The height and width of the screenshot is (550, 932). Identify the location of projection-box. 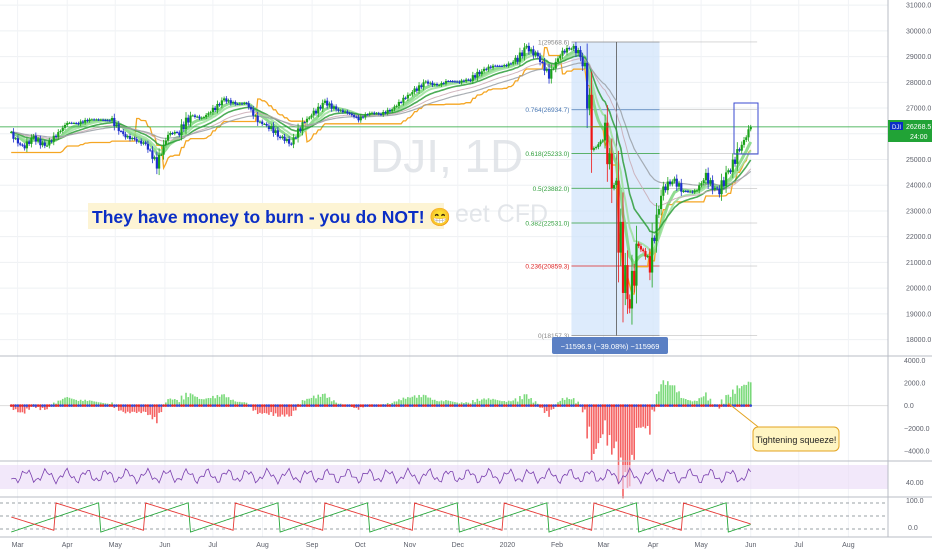
(746, 128).